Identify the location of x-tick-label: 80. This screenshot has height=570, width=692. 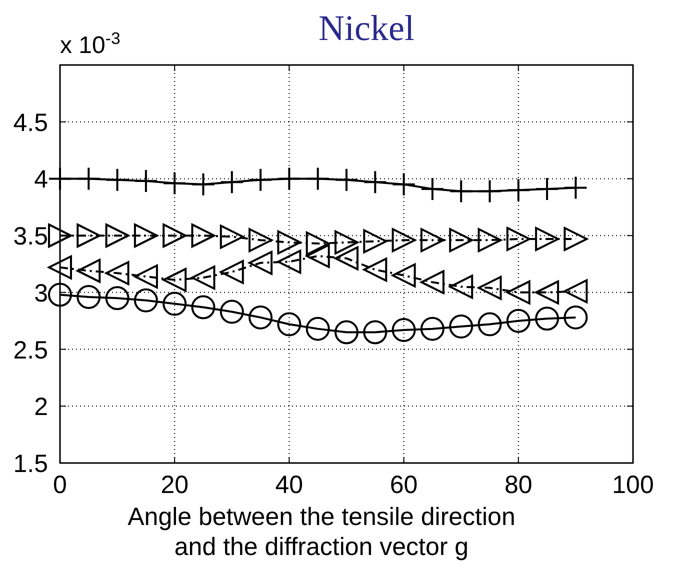
(518, 485).